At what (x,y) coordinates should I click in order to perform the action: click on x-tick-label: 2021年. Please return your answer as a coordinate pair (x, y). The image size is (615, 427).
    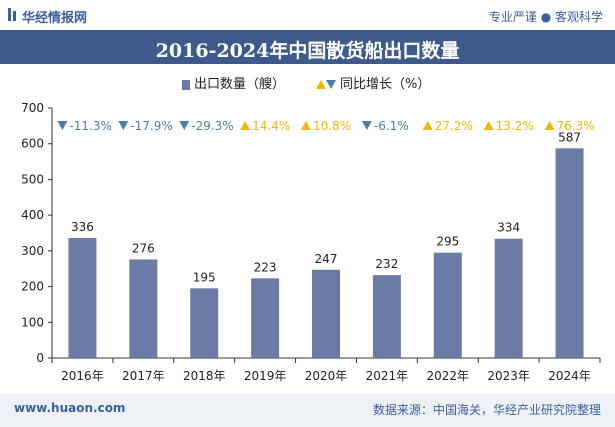
    Looking at the image, I should click on (387, 376).